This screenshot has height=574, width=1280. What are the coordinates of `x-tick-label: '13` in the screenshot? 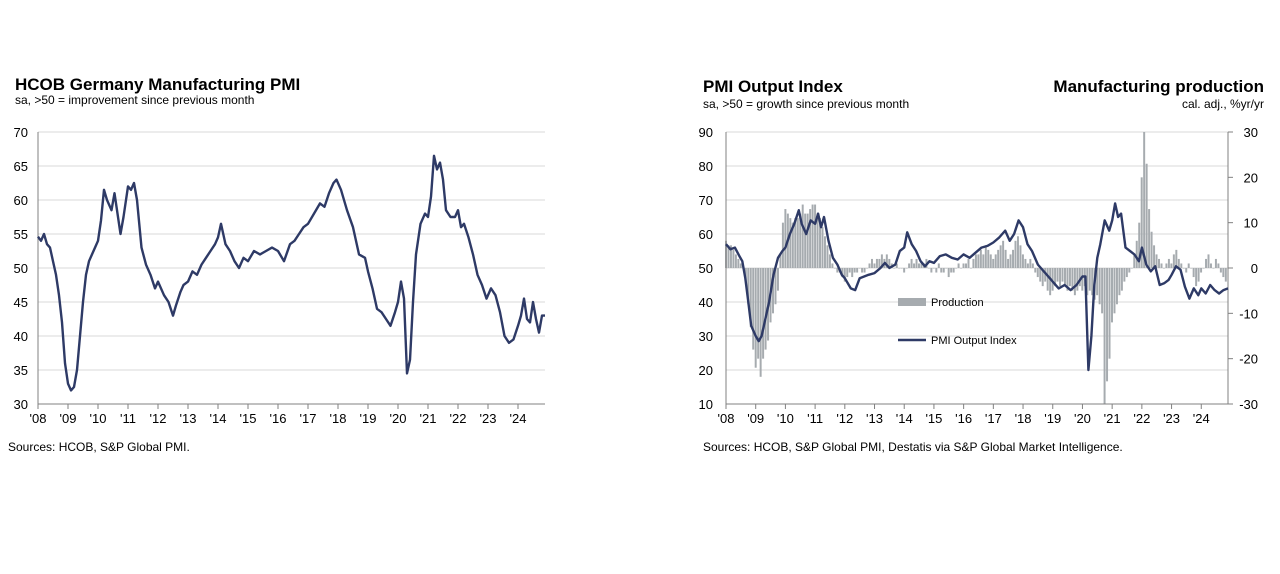 It's located at (874, 418).